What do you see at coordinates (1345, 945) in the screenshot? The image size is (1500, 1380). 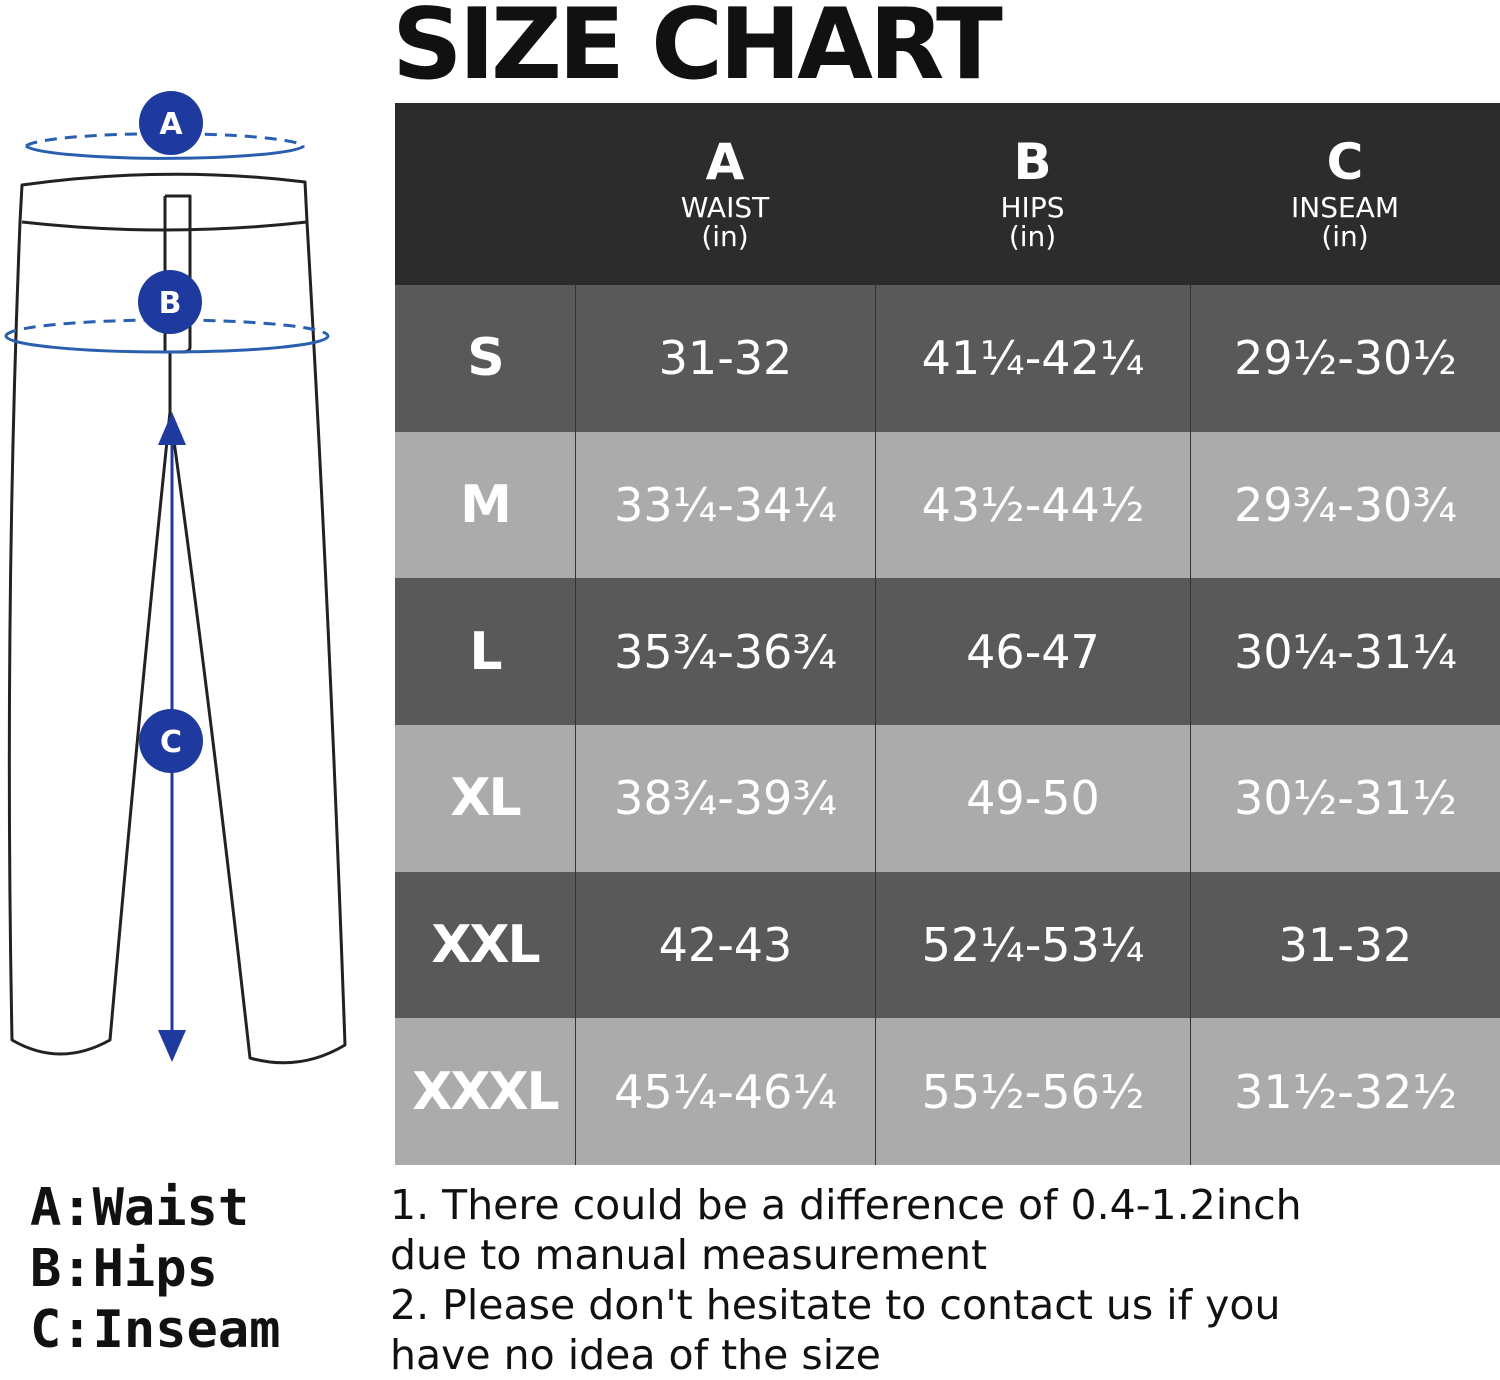 I see `inseam-value: 31-32` at bounding box center [1345, 945].